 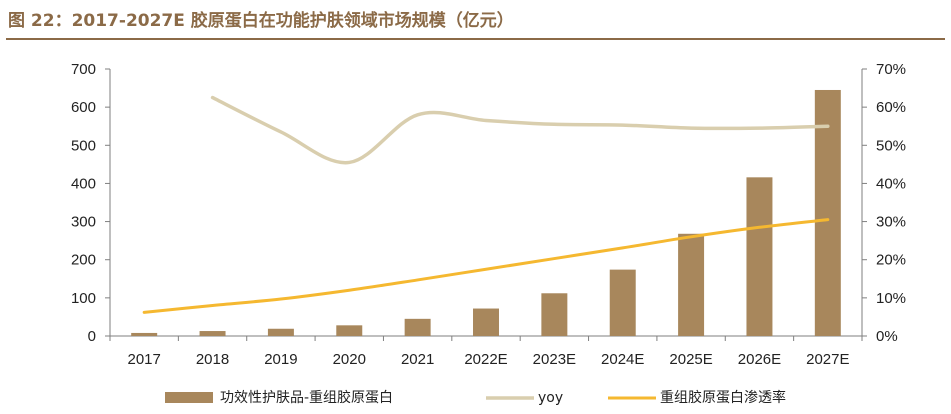 I want to click on x-tick-label: 2020, so click(x=349, y=359).